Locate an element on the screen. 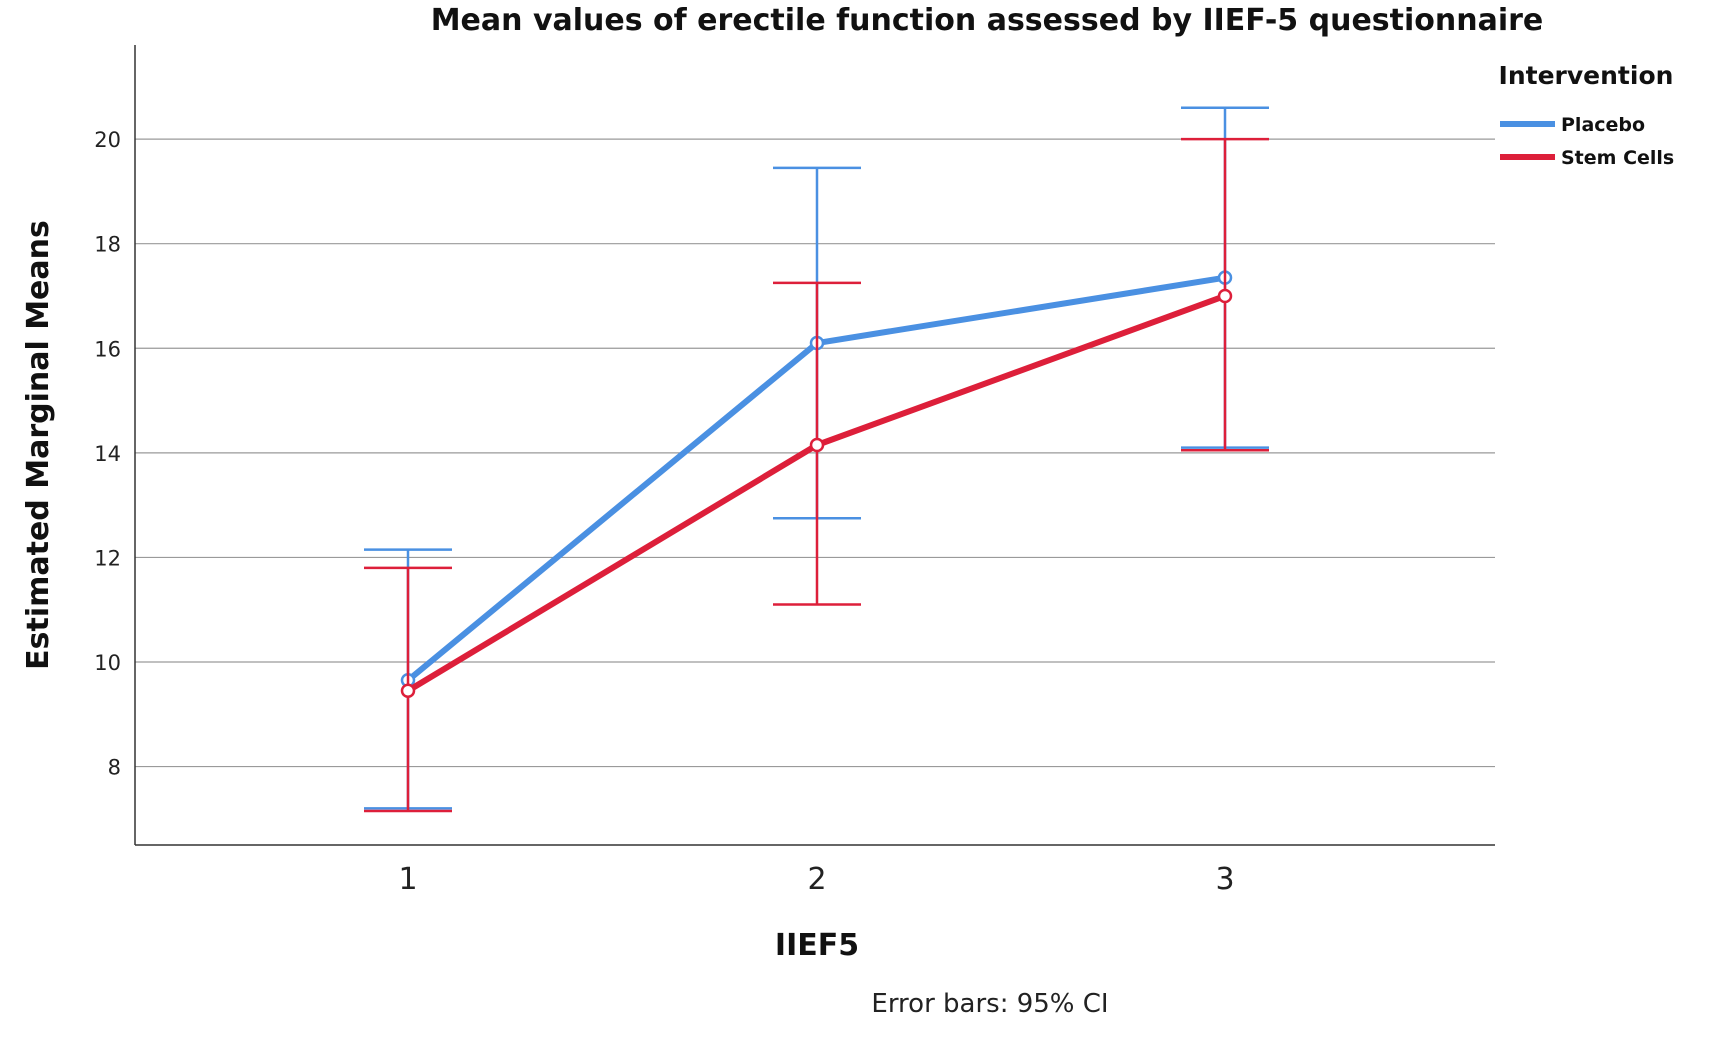 The width and height of the screenshot is (1713, 1039). legend-label-stem-cells: Stem Cells is located at coordinates (1617, 158).